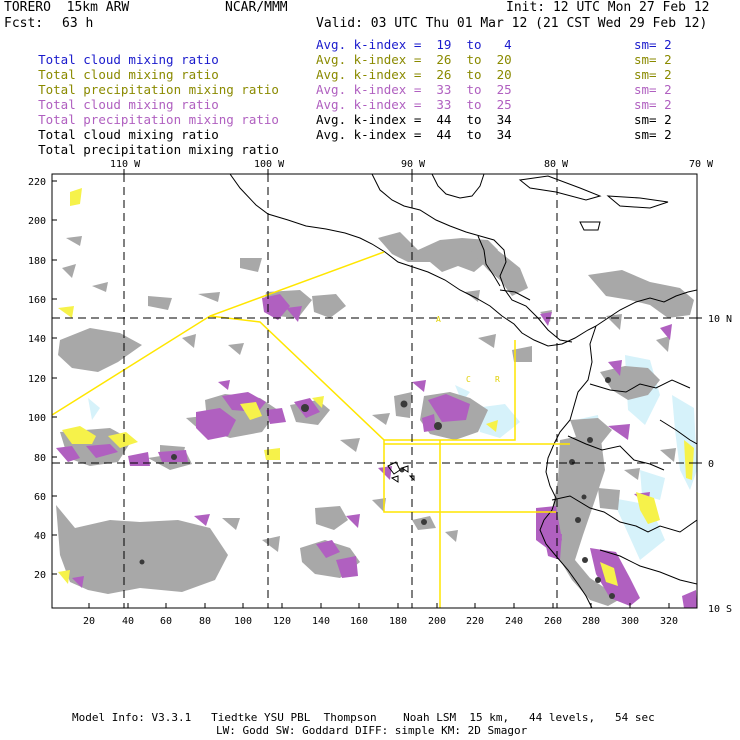 The height and width of the screenshot is (740, 740). What do you see at coordinates (37, 418) in the screenshot?
I see `y-tick: 100` at bounding box center [37, 418].